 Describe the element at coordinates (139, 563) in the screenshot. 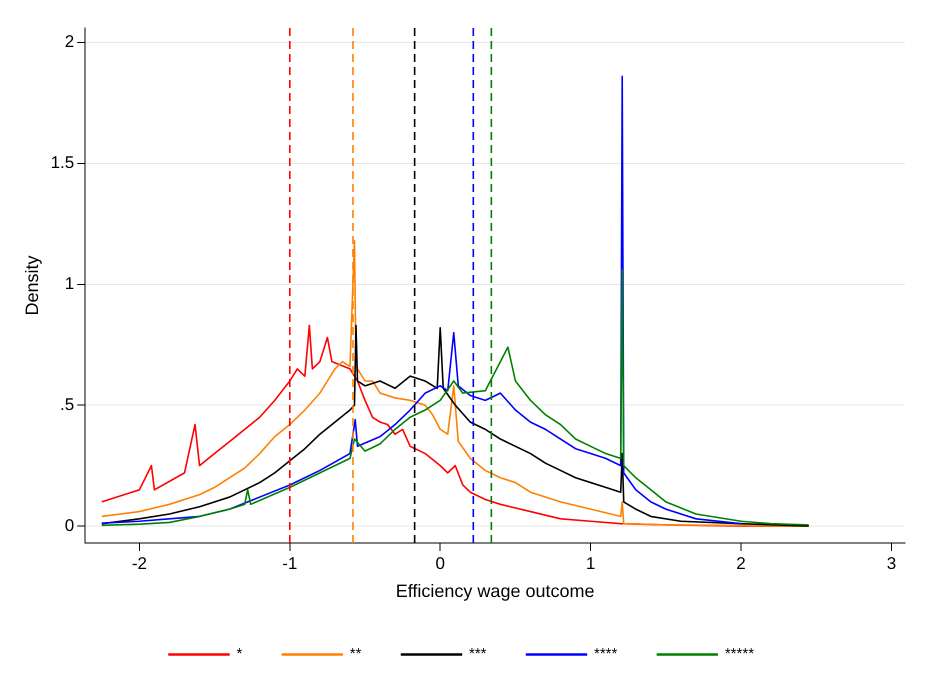

I see `x-tick-label: -2` at that location.